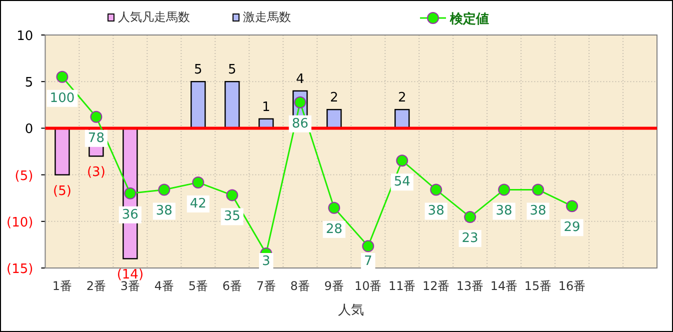  I want to click on y-tick-label: (15), so click(20, 269).